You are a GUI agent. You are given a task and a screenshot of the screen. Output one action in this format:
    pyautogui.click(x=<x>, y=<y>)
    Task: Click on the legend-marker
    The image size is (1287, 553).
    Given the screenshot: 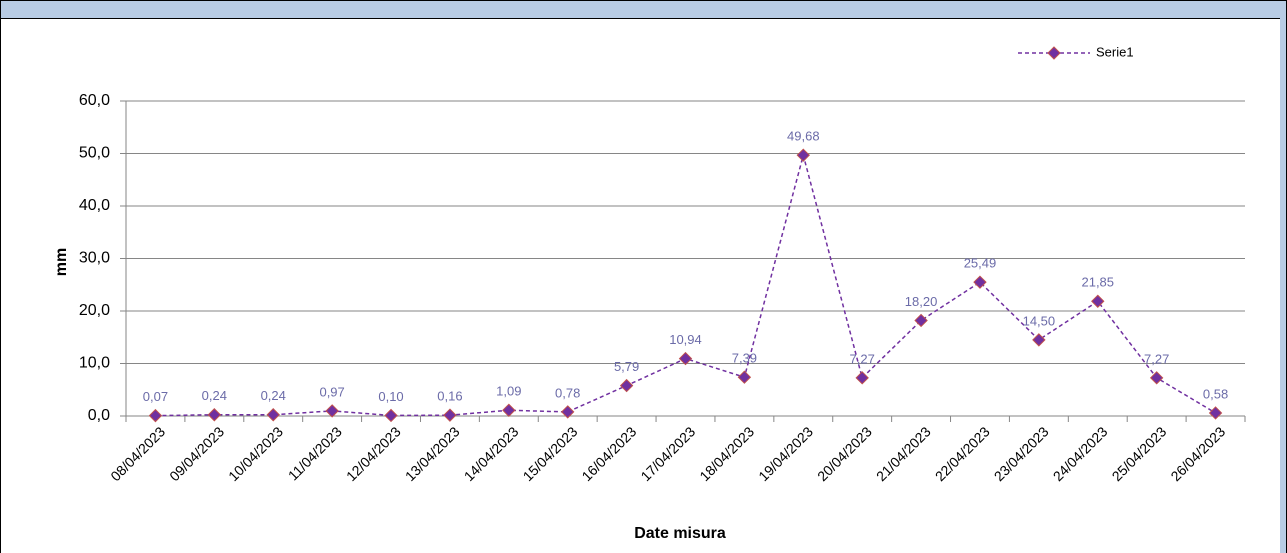 What is the action you would take?
    pyautogui.click(x=1054, y=53)
    